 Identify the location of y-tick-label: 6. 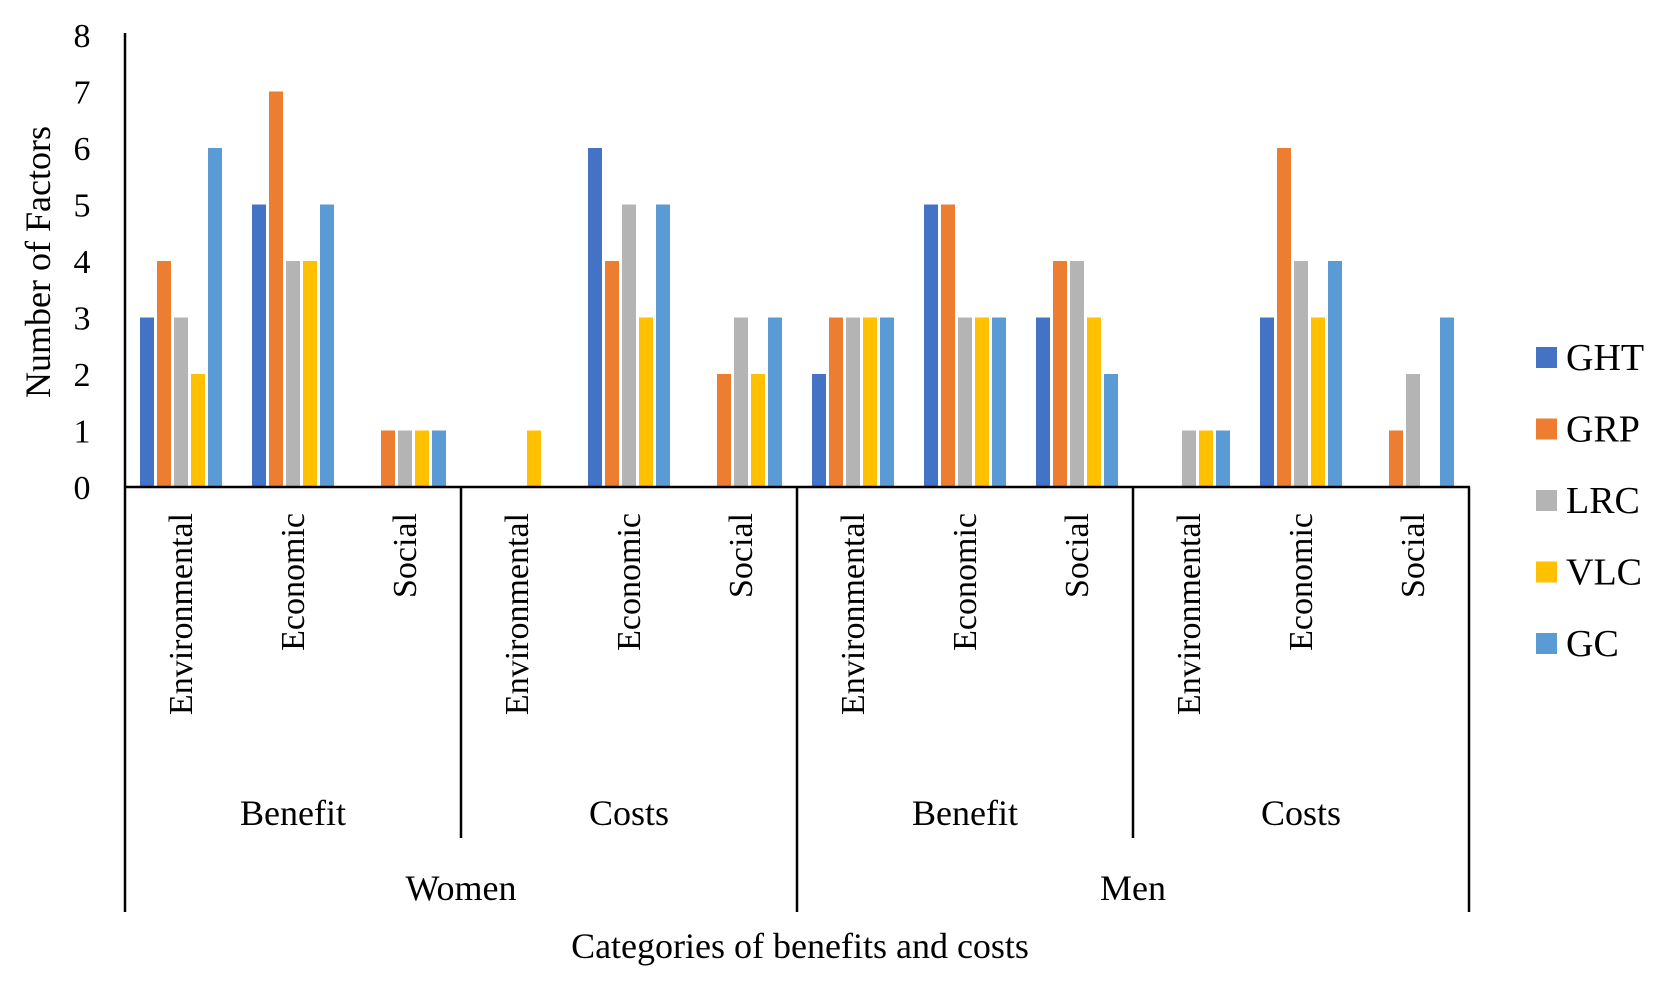
(82, 149).